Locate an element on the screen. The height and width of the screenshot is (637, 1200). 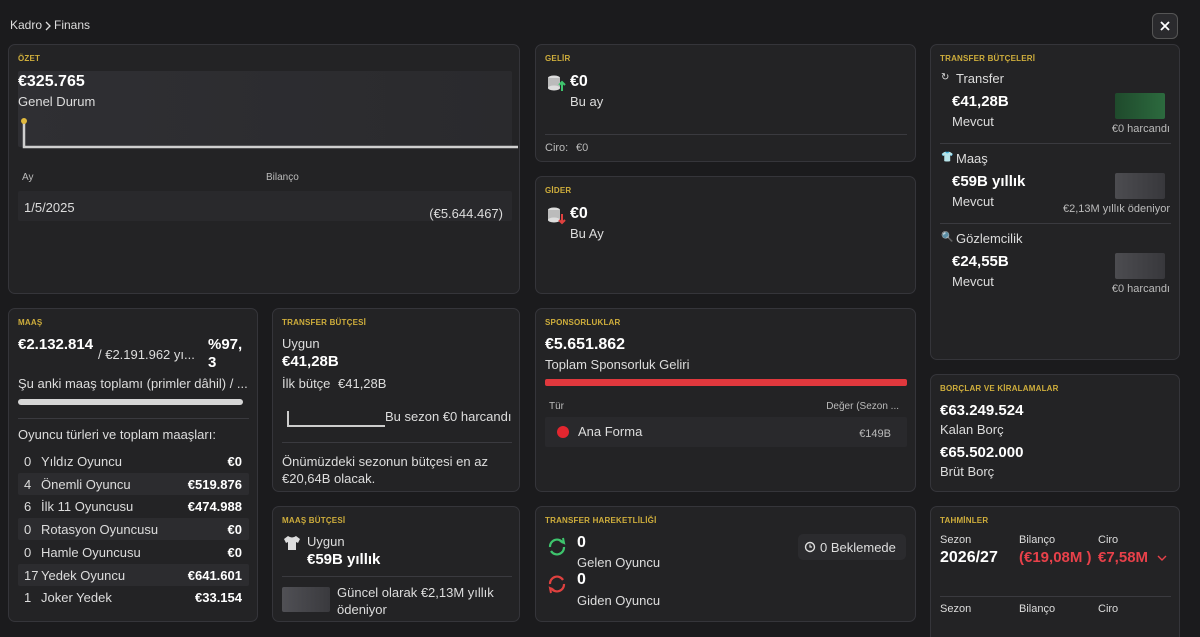
item-name: Transfer is located at coordinates (980, 78).